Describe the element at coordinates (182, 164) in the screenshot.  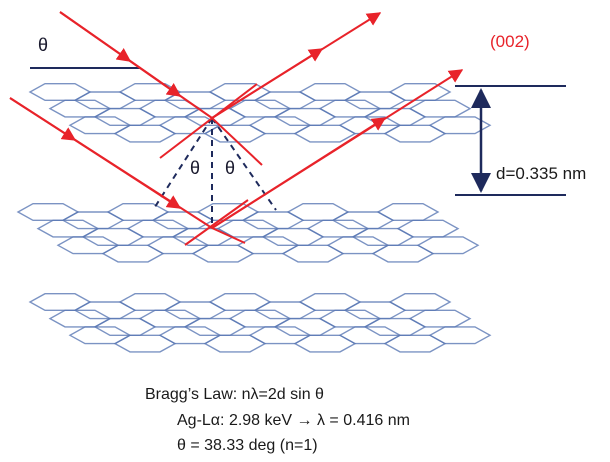
I see `path-difference-left` at that location.